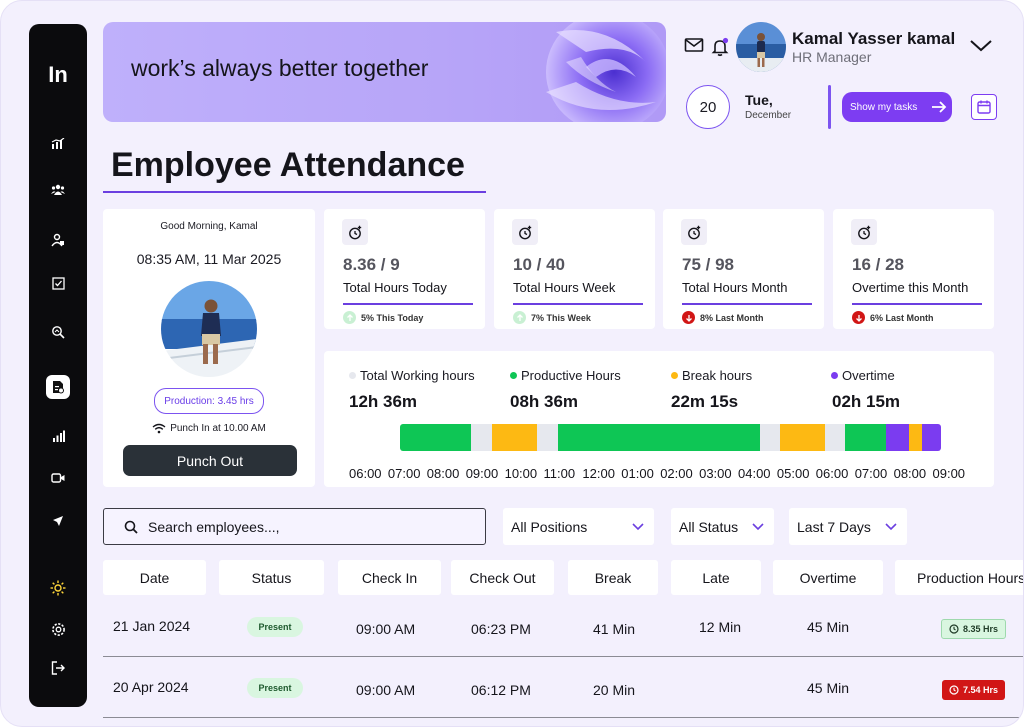 The height and width of the screenshot is (727, 1024). What do you see at coordinates (910, 473) in the screenshot?
I see `timeline-time-label: 08:00` at bounding box center [910, 473].